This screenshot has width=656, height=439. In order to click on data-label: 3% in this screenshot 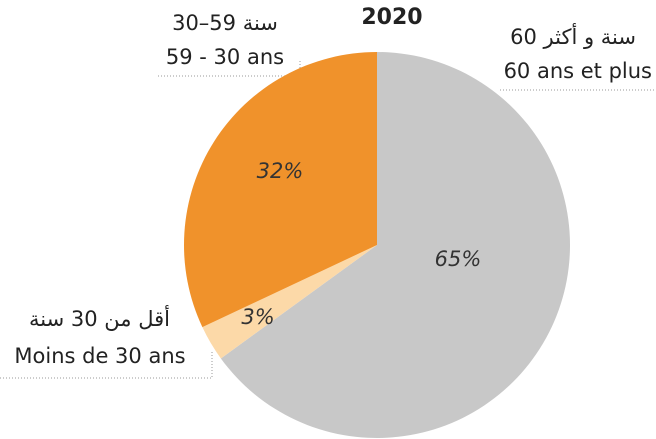, I will do `click(257, 317)`.